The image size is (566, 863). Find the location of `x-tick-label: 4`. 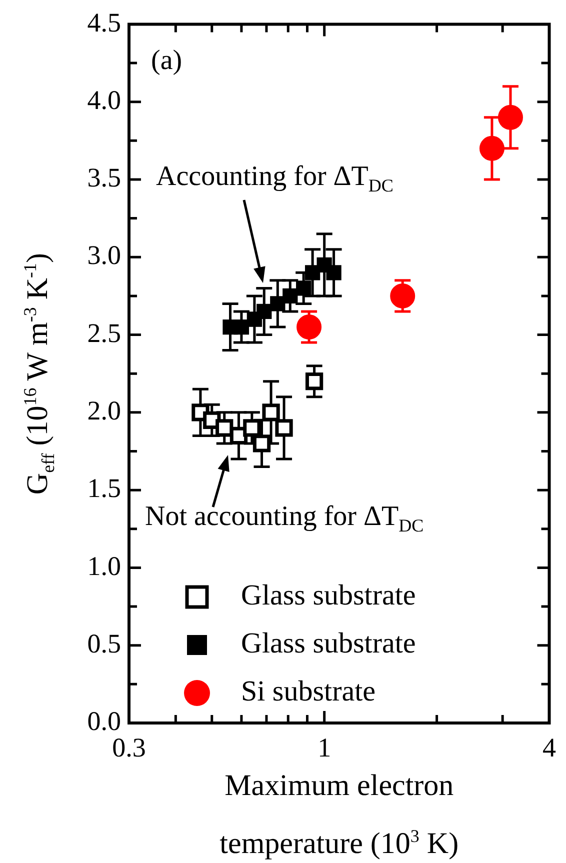

x-tick-label: 4 is located at coordinates (549, 747).